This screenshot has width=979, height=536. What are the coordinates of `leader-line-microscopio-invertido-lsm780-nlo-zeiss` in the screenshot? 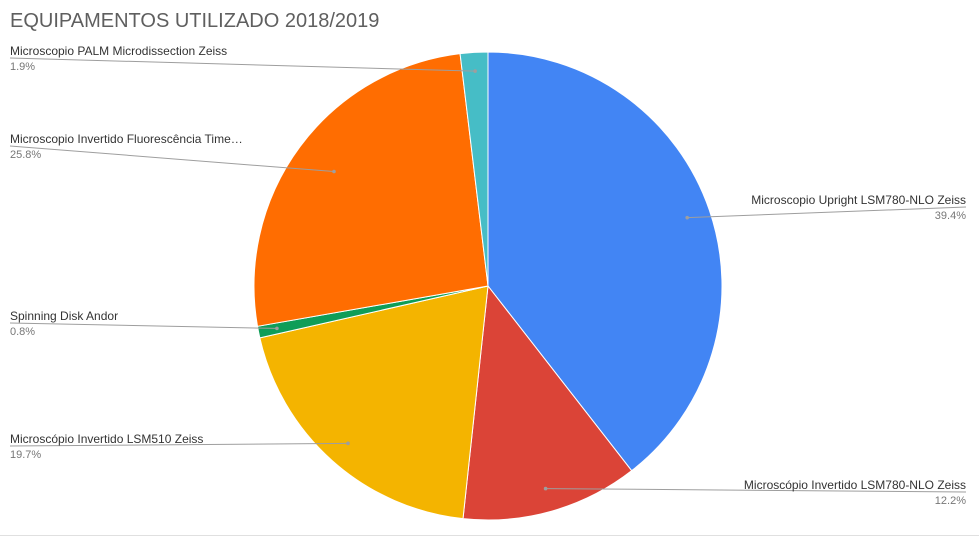 It's located at (756, 490).